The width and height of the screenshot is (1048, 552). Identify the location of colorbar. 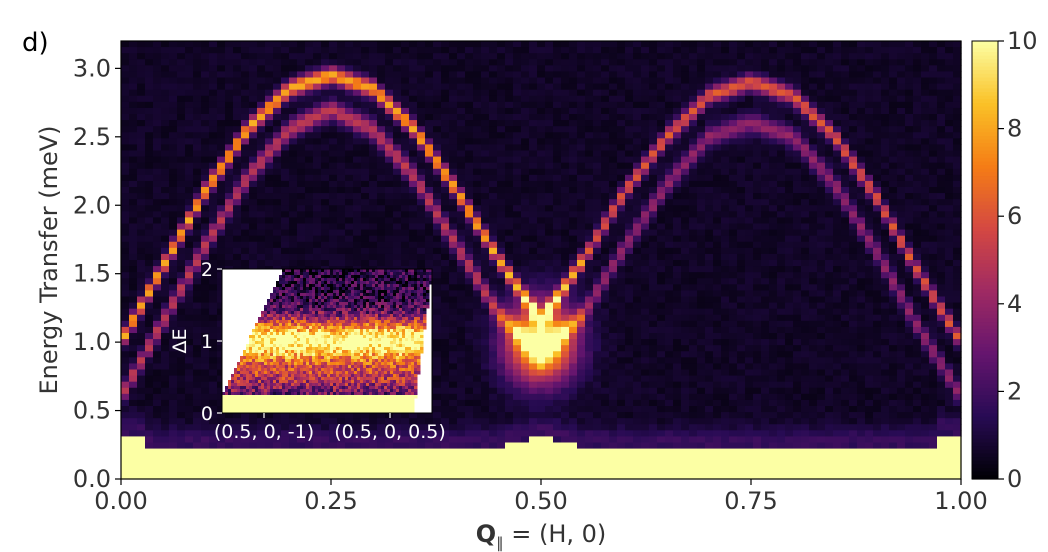
(985, 260).